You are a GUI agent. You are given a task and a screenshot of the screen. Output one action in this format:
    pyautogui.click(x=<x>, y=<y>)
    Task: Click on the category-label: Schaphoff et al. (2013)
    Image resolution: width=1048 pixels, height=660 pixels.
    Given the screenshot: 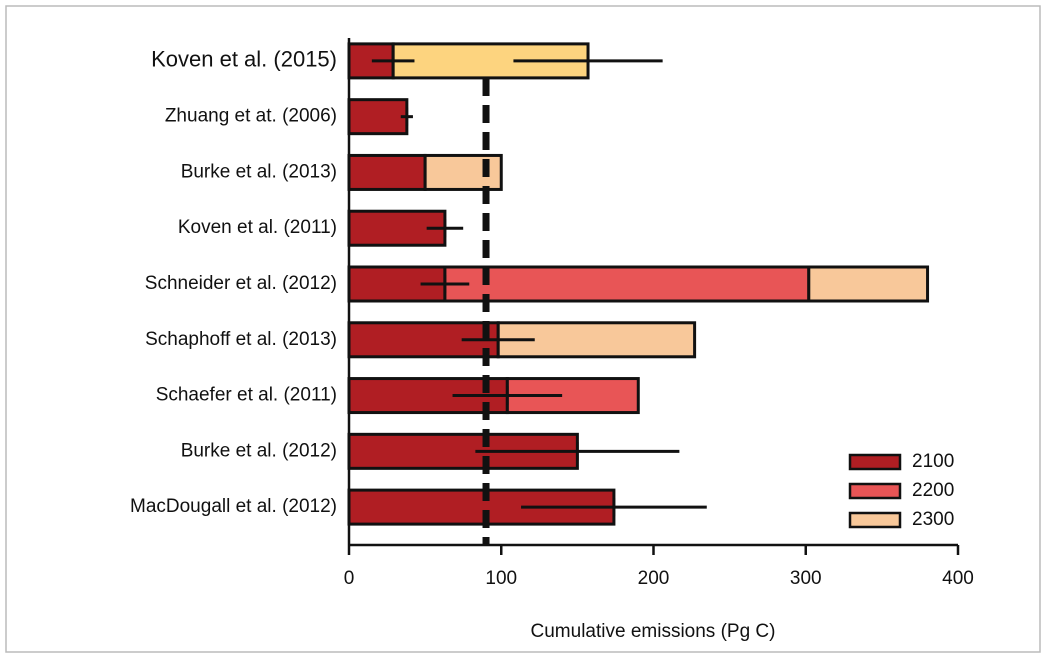 What is the action you would take?
    pyautogui.click(x=241, y=339)
    